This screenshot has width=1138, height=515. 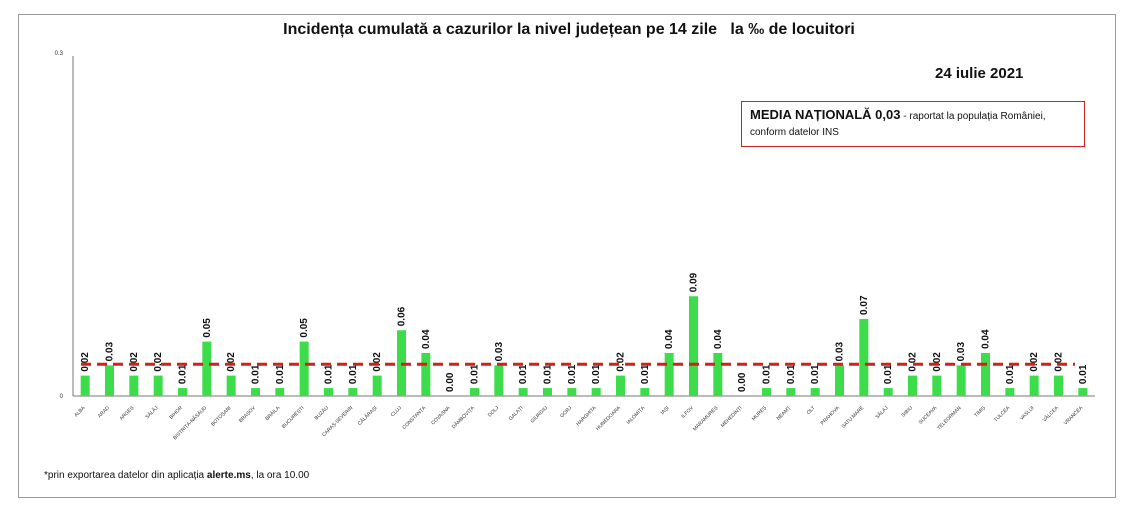 What do you see at coordinates (825, 114) in the screenshot?
I see `national-average-label: MEDIA NAȚIONALĂ 0,03` at bounding box center [825, 114].